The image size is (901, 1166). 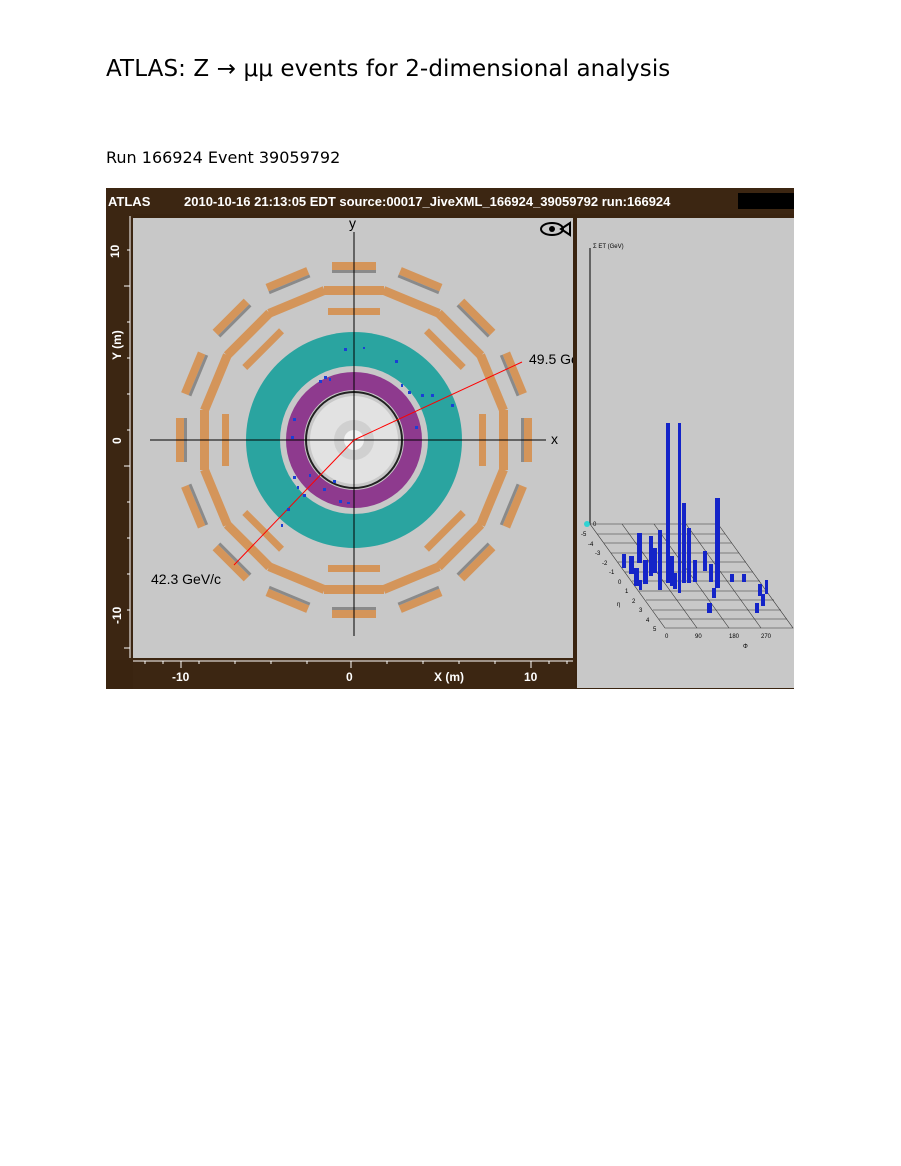 I want to click on lego-plot-view: Σ ET (GeV) 0 -5, so click(x=685, y=453).